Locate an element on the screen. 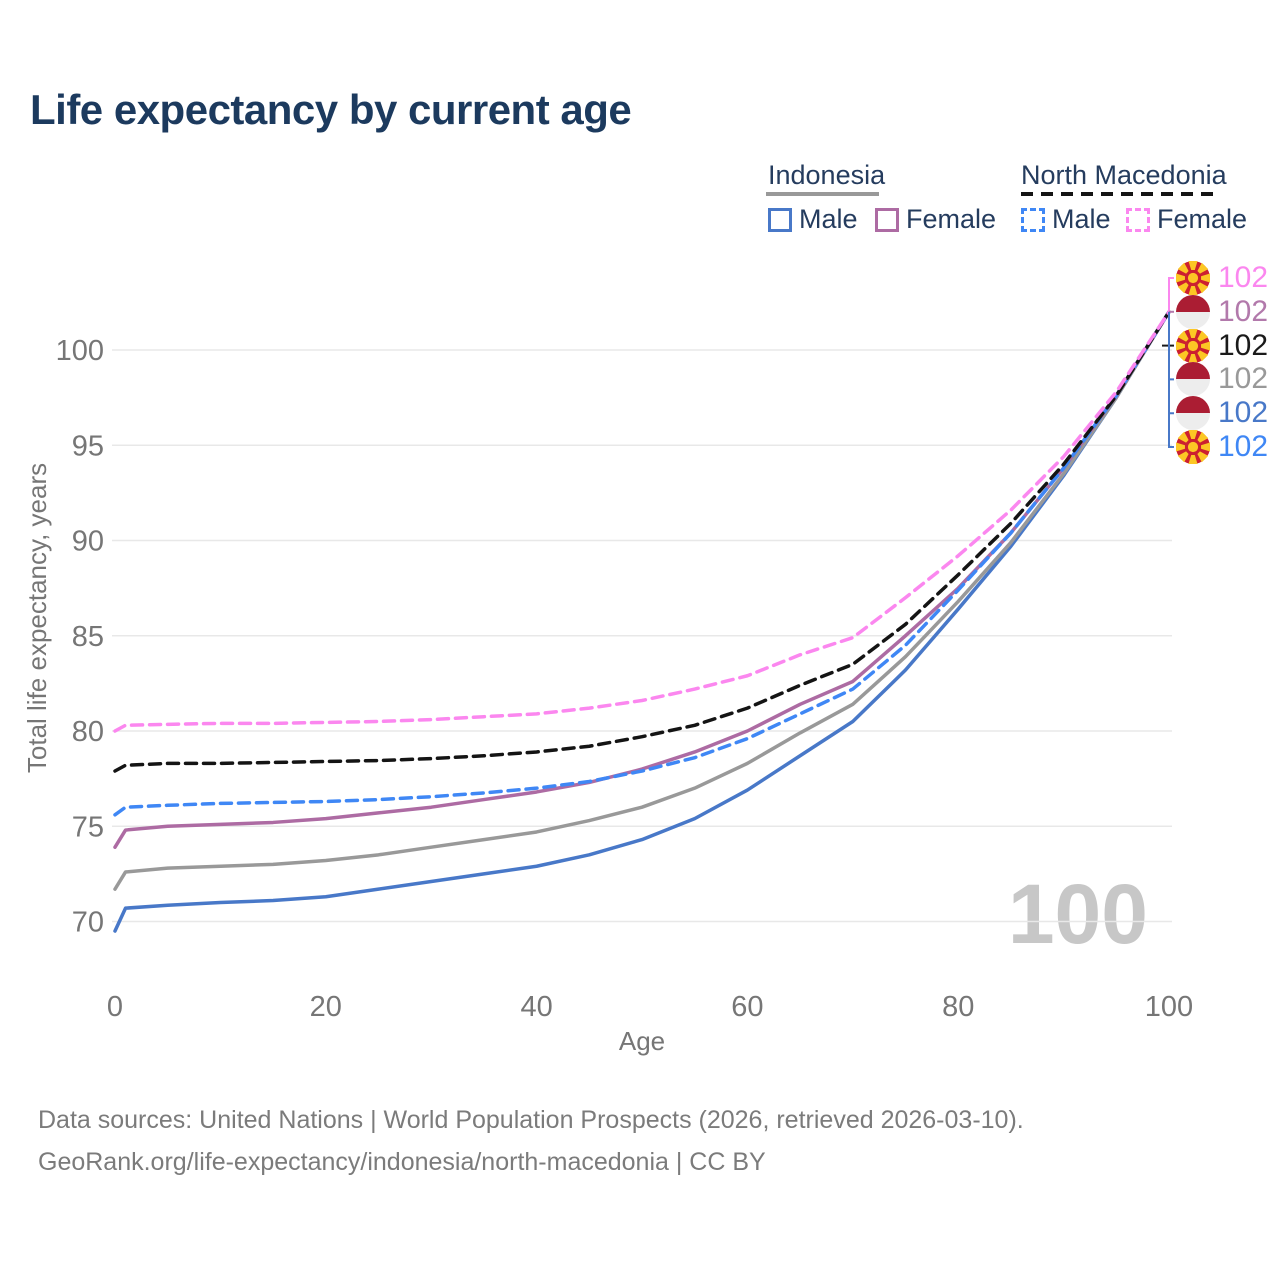 Image resolution: width=1280 pixels, height=1280 pixels. legend-item-north-macedonia-female: Female is located at coordinates (1186, 219).